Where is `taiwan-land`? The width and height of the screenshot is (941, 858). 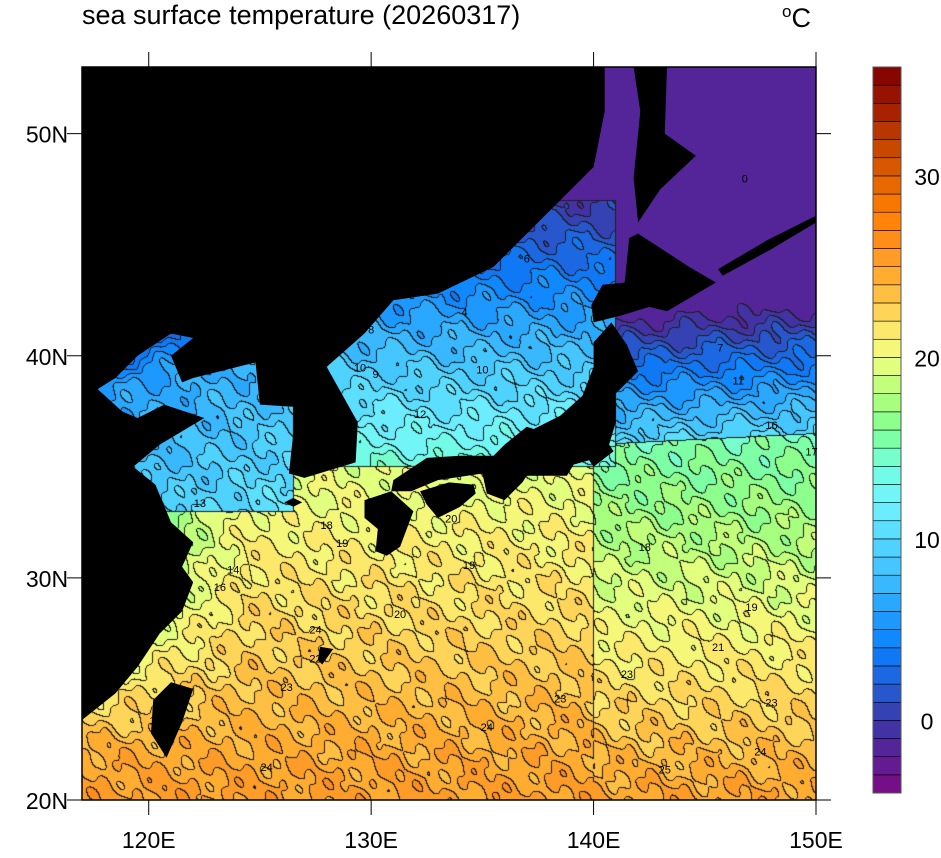
taiwan-land is located at coordinates (172, 720).